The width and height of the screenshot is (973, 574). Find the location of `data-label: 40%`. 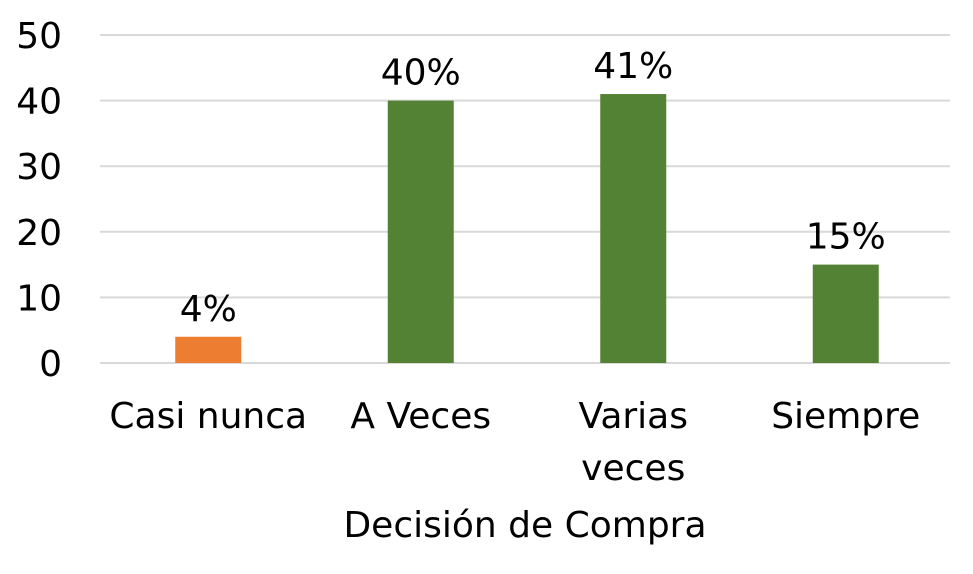

data-label: 40% is located at coordinates (421, 73).